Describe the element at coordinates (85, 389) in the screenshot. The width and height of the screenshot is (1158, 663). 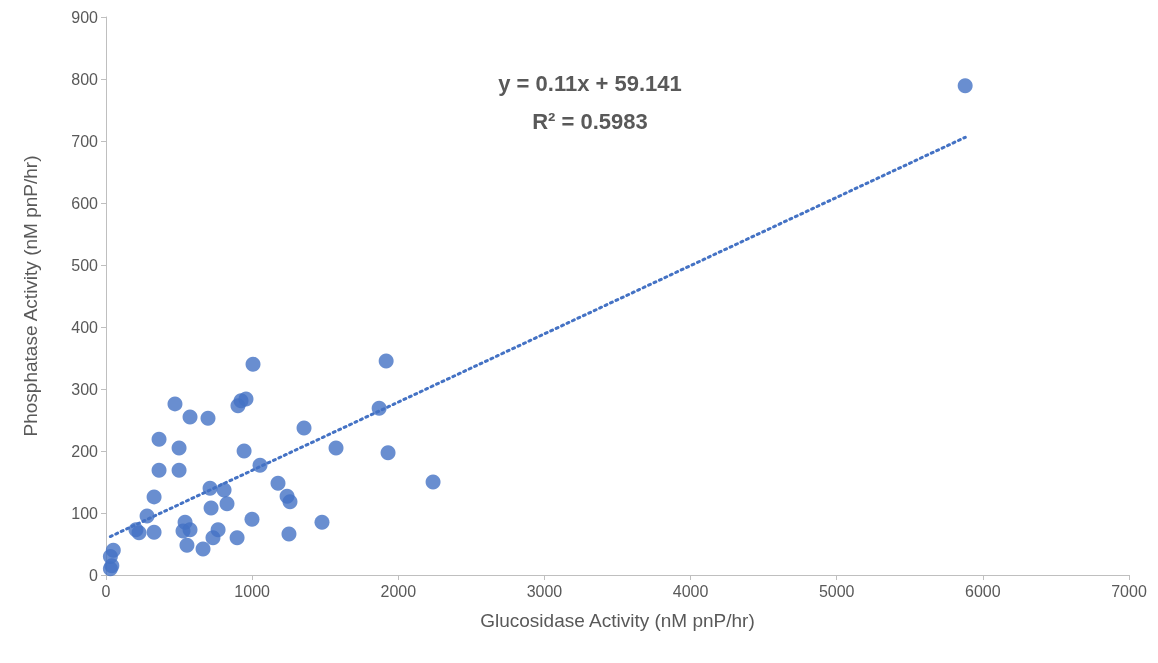
I see `y-tick-label: 300` at that location.